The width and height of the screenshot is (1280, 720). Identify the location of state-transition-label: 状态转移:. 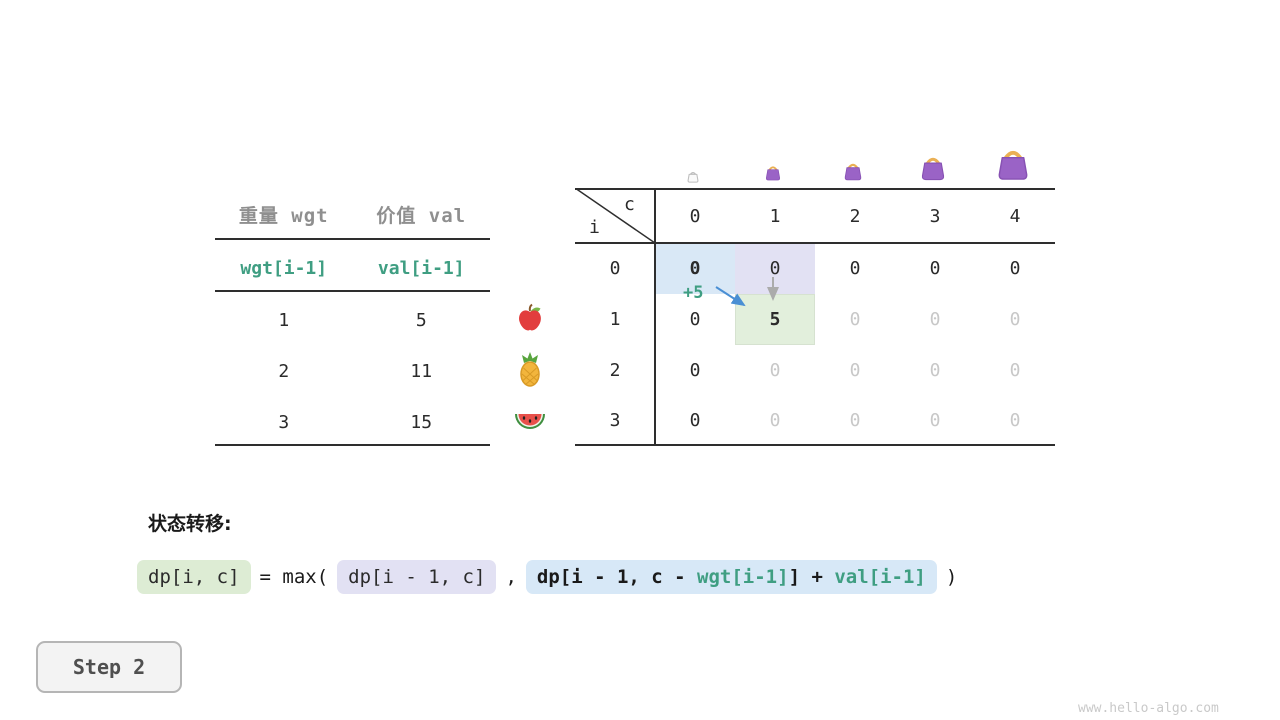
(190, 524).